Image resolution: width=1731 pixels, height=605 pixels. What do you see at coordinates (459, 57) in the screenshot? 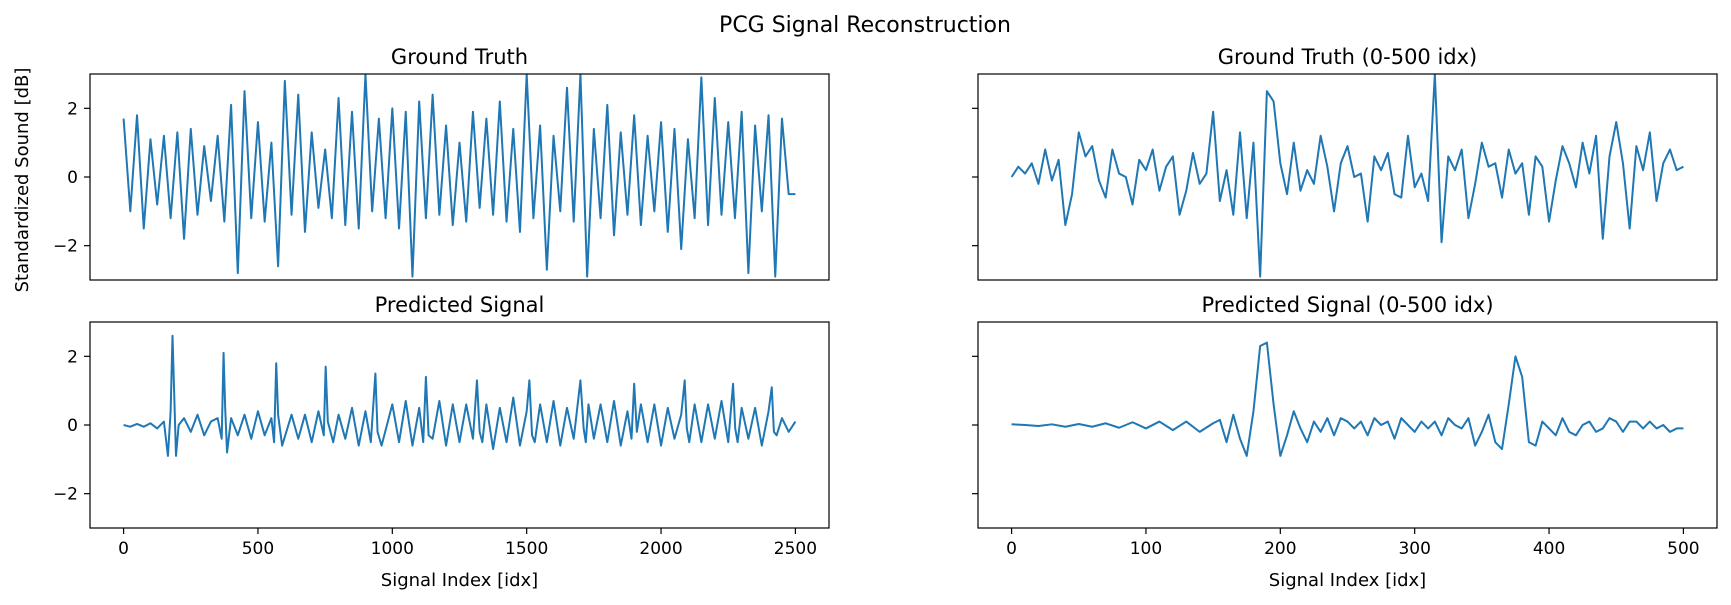
I see `subplot-title: Ground Truth` at bounding box center [459, 57].